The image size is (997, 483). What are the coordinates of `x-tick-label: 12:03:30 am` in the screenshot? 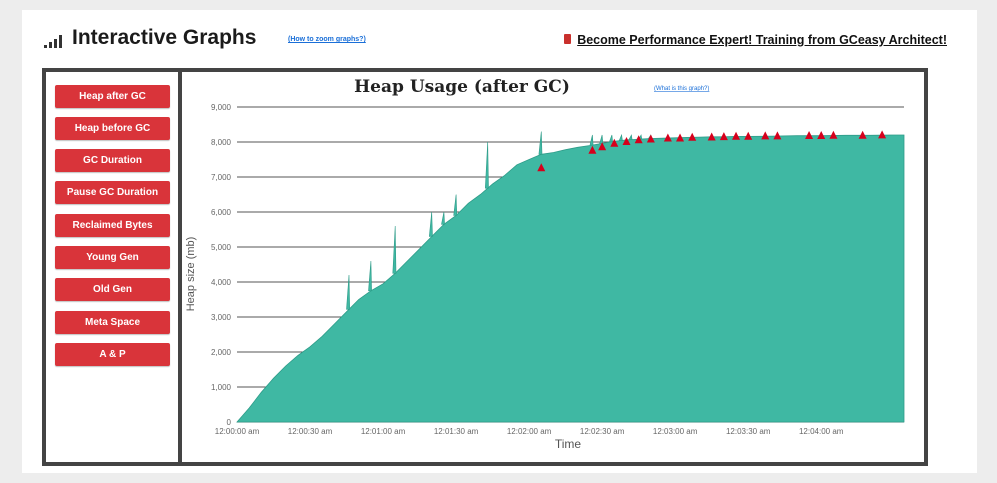 It's located at (748, 431).